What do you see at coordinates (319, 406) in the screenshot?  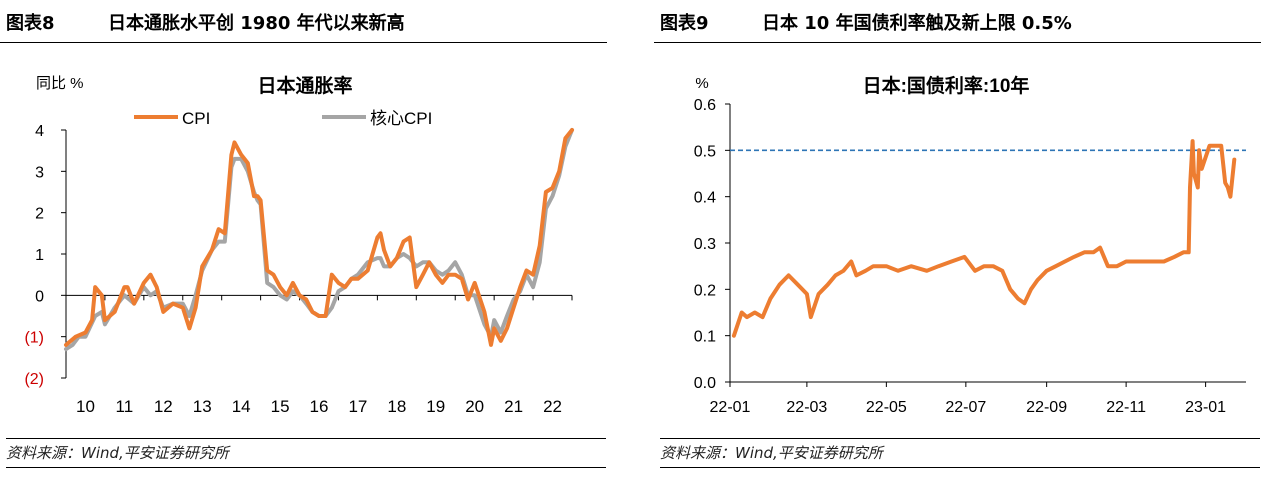 I see `x-tick-label: 16` at bounding box center [319, 406].